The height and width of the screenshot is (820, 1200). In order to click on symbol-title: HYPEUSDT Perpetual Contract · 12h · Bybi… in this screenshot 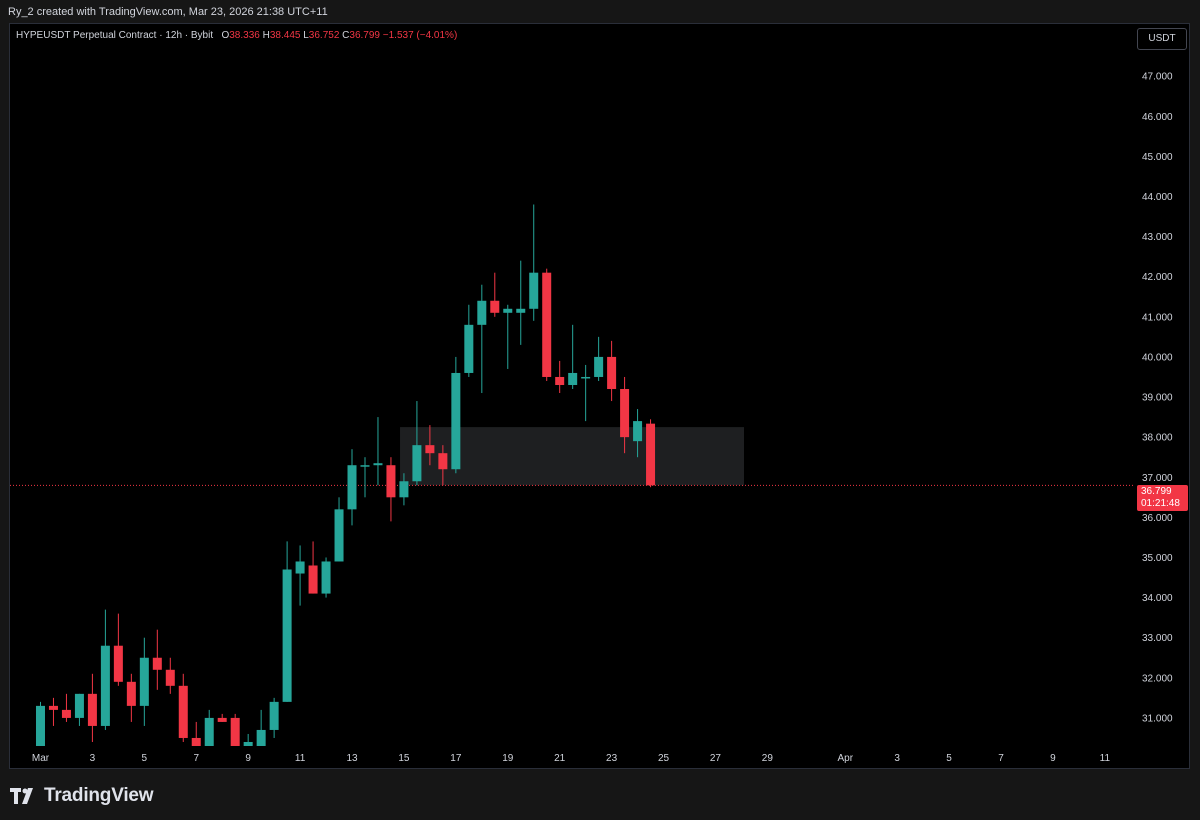, I will do `click(115, 35)`.